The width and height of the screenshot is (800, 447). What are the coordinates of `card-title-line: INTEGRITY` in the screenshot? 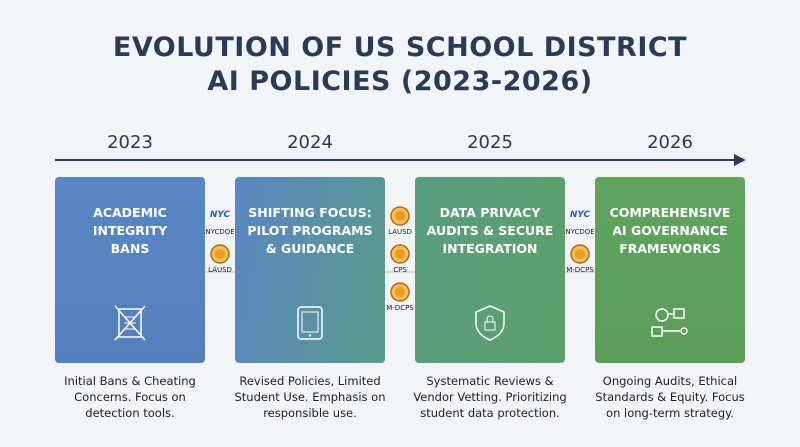 It's located at (130, 230).